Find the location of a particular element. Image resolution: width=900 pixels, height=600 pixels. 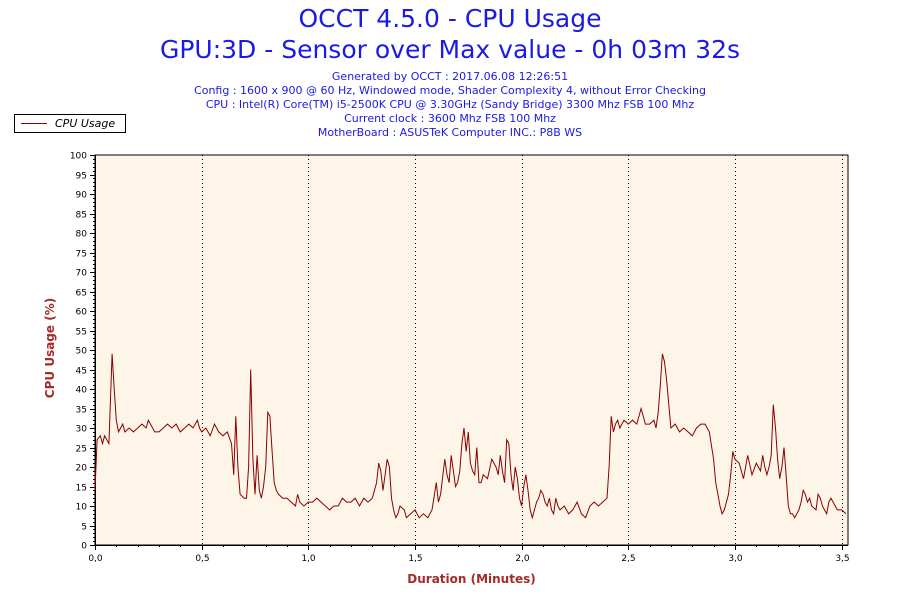

y-tick-label: 35 is located at coordinates (81, 411).